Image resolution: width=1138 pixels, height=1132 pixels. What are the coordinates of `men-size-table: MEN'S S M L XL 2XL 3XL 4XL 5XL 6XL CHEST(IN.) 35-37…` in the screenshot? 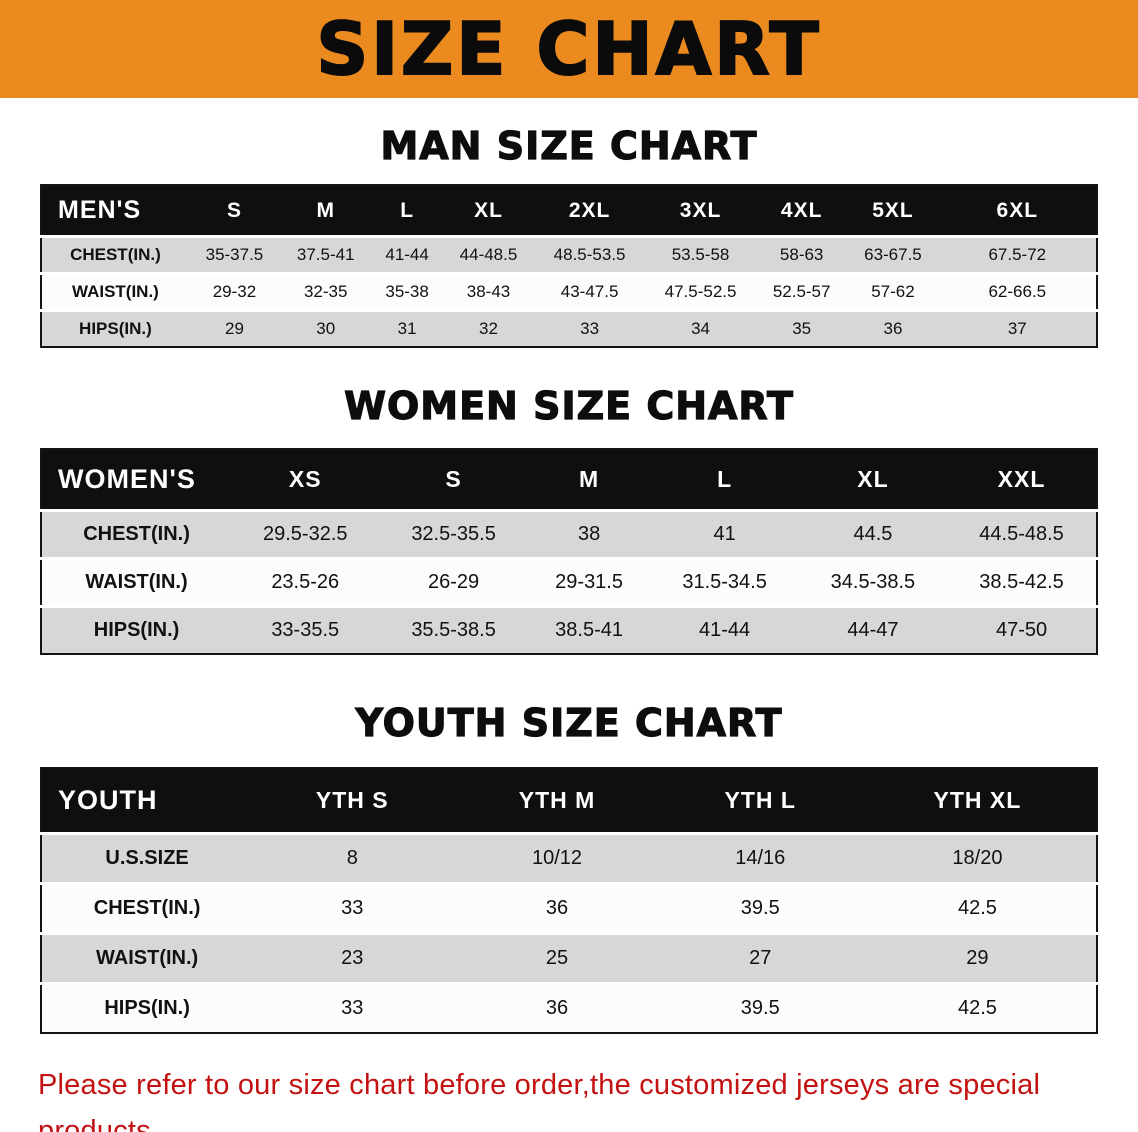 It's located at (569, 266).